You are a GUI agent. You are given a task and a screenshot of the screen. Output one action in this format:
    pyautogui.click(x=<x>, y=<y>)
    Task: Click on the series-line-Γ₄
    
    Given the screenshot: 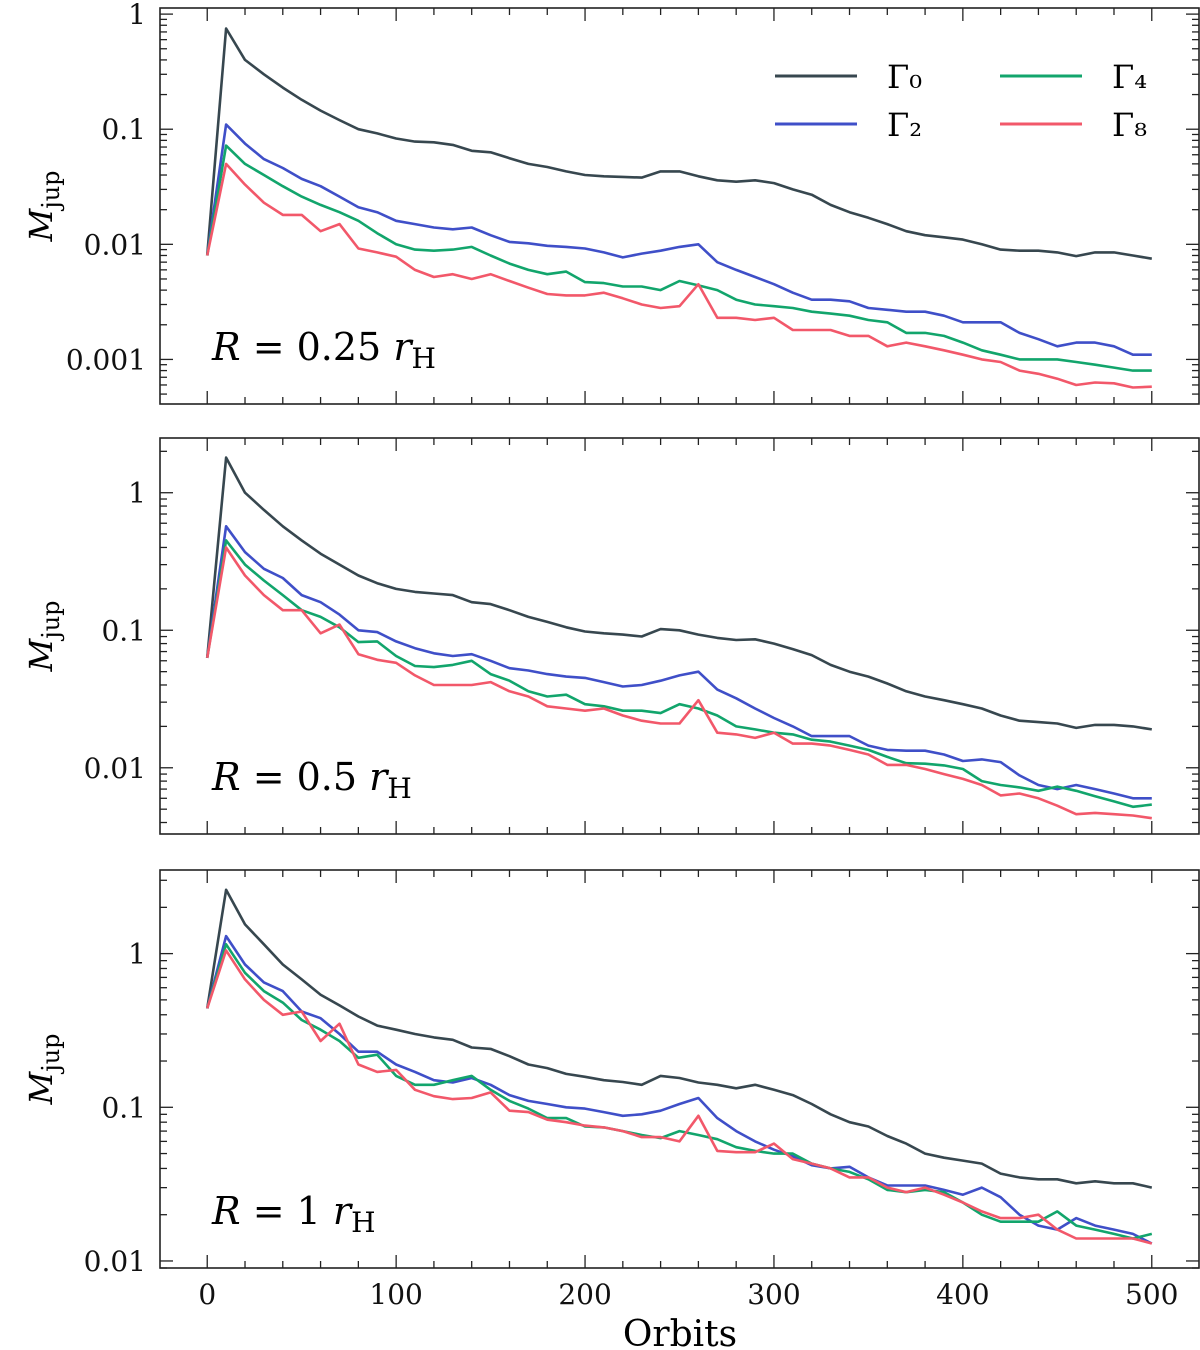 What is the action you would take?
    pyautogui.click(x=678, y=258)
    